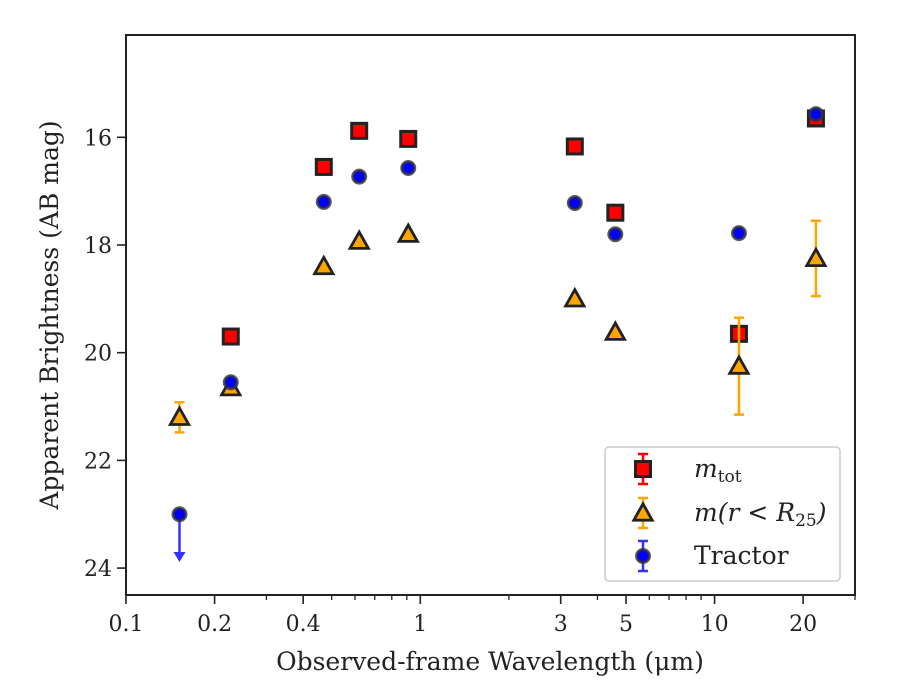 Image resolution: width=900 pixels, height=700 pixels. I want to click on legend: mtot m(r < R25) Tractor, so click(722, 514).